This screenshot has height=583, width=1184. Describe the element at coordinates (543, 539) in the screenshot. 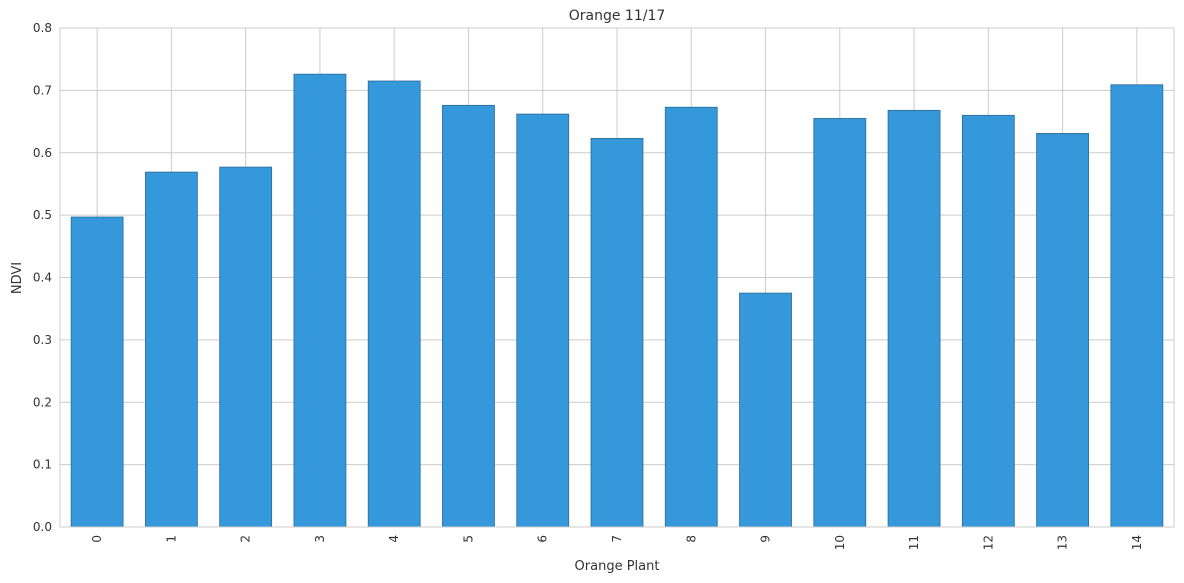

I see `x-tick-label: 6` at that location.